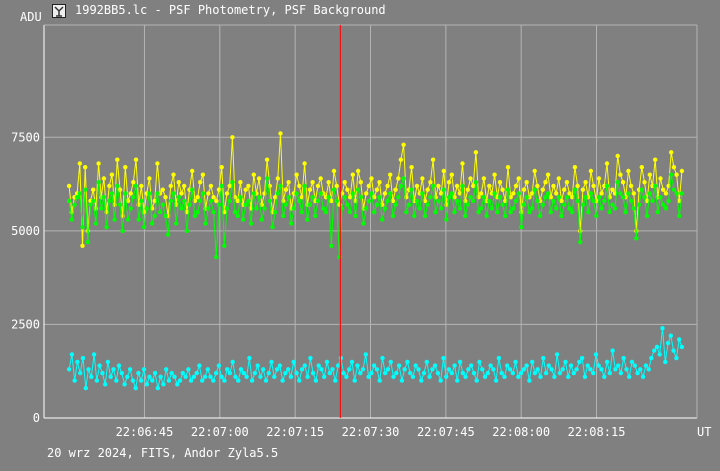  What do you see at coordinates (145, 432) in the screenshot?
I see `x-tick-label: 22:06:45` at bounding box center [145, 432].